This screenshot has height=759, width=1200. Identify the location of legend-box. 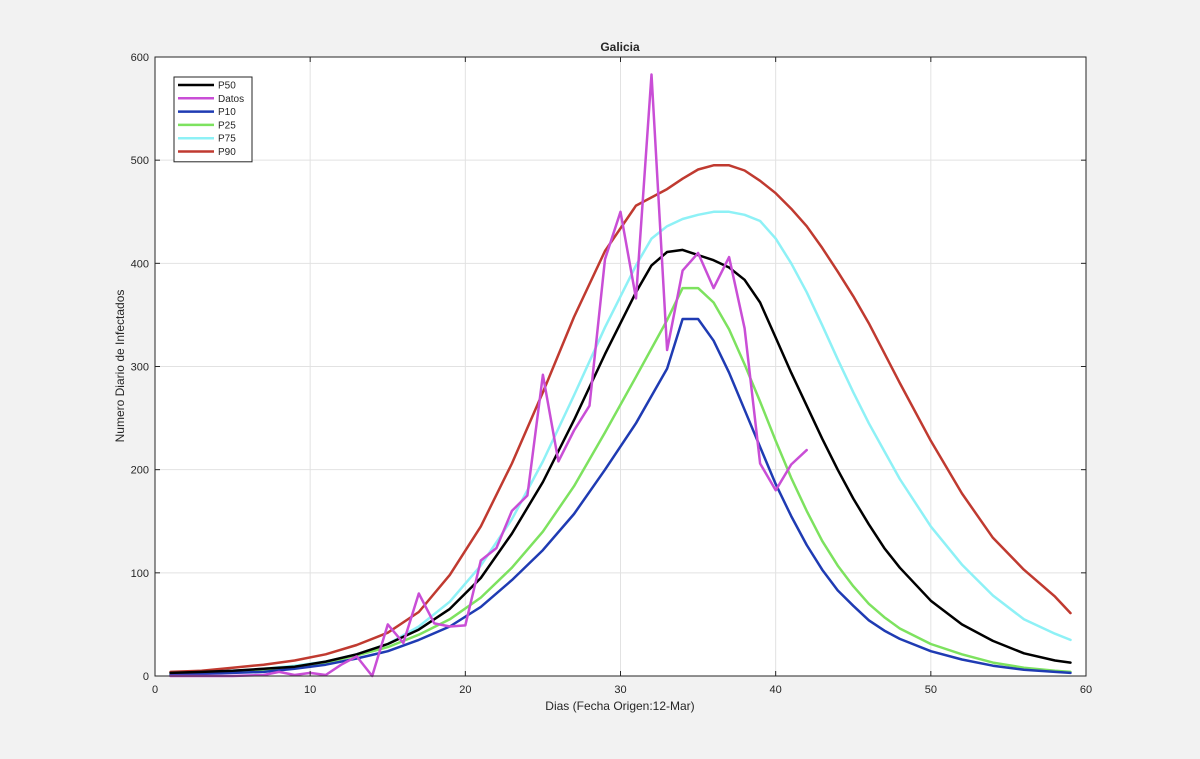
(213, 119).